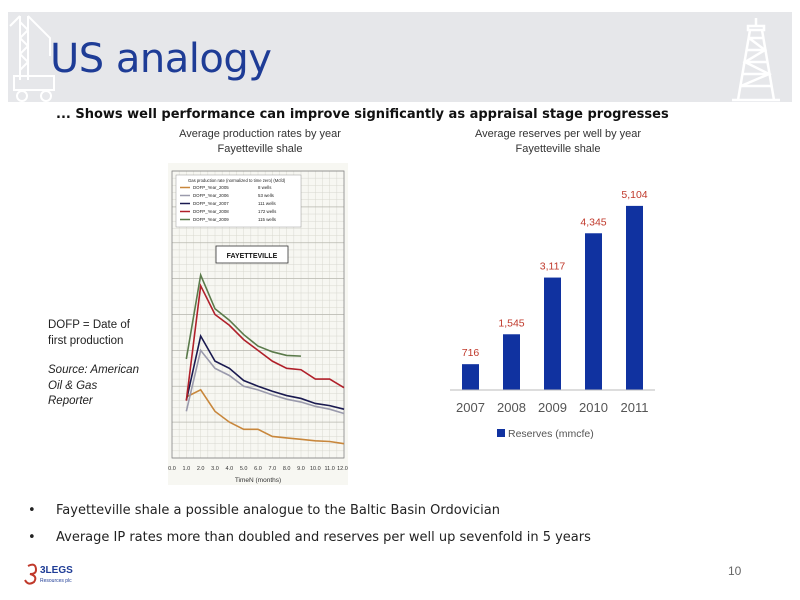 The width and height of the screenshot is (800, 600). Describe the element at coordinates (201, 469) in the screenshot. I see `x-tick-label: 2.0` at that location.